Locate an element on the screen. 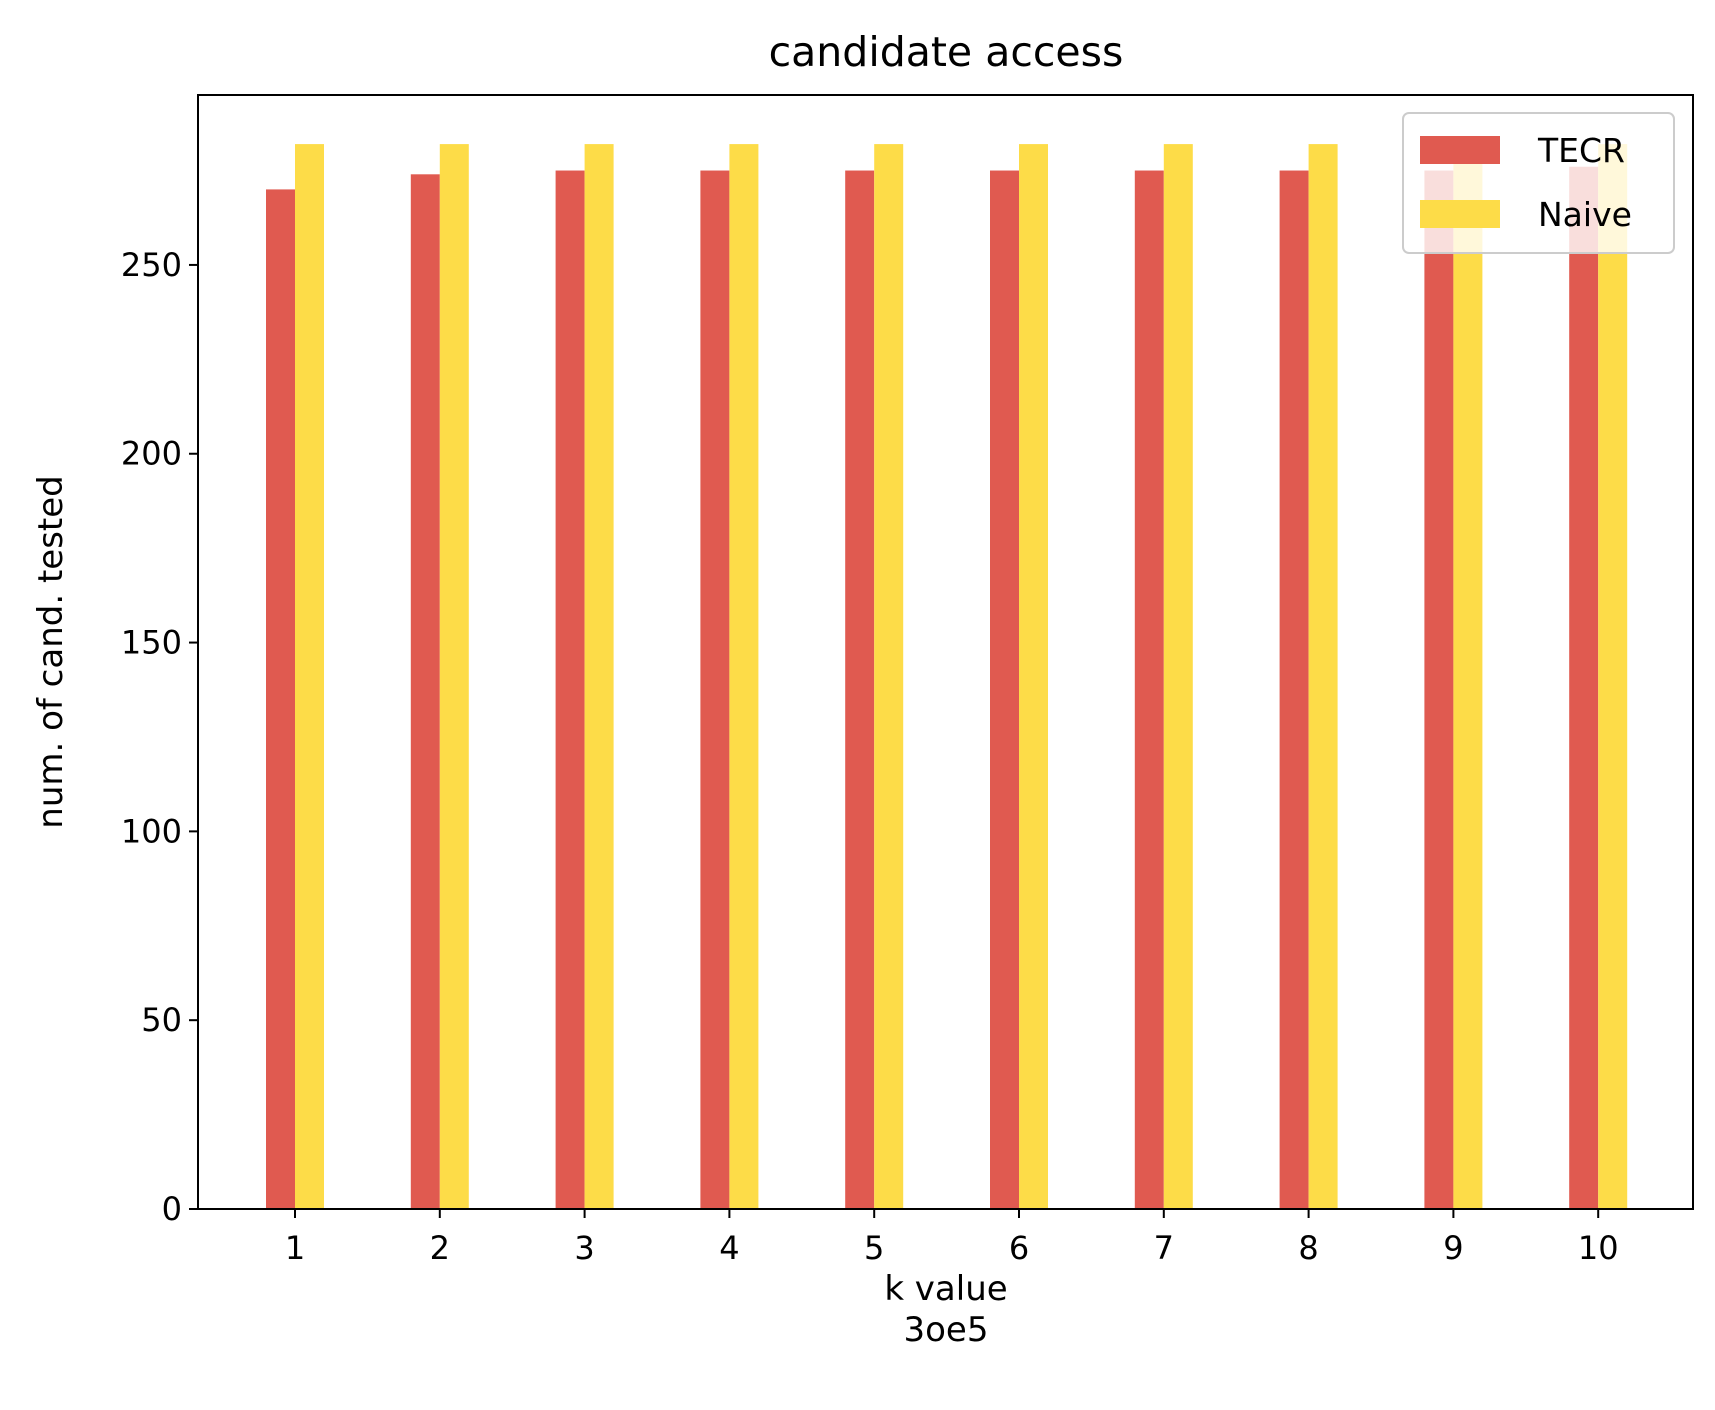  x-tick-label-7: 7 is located at coordinates (1164, 1248).